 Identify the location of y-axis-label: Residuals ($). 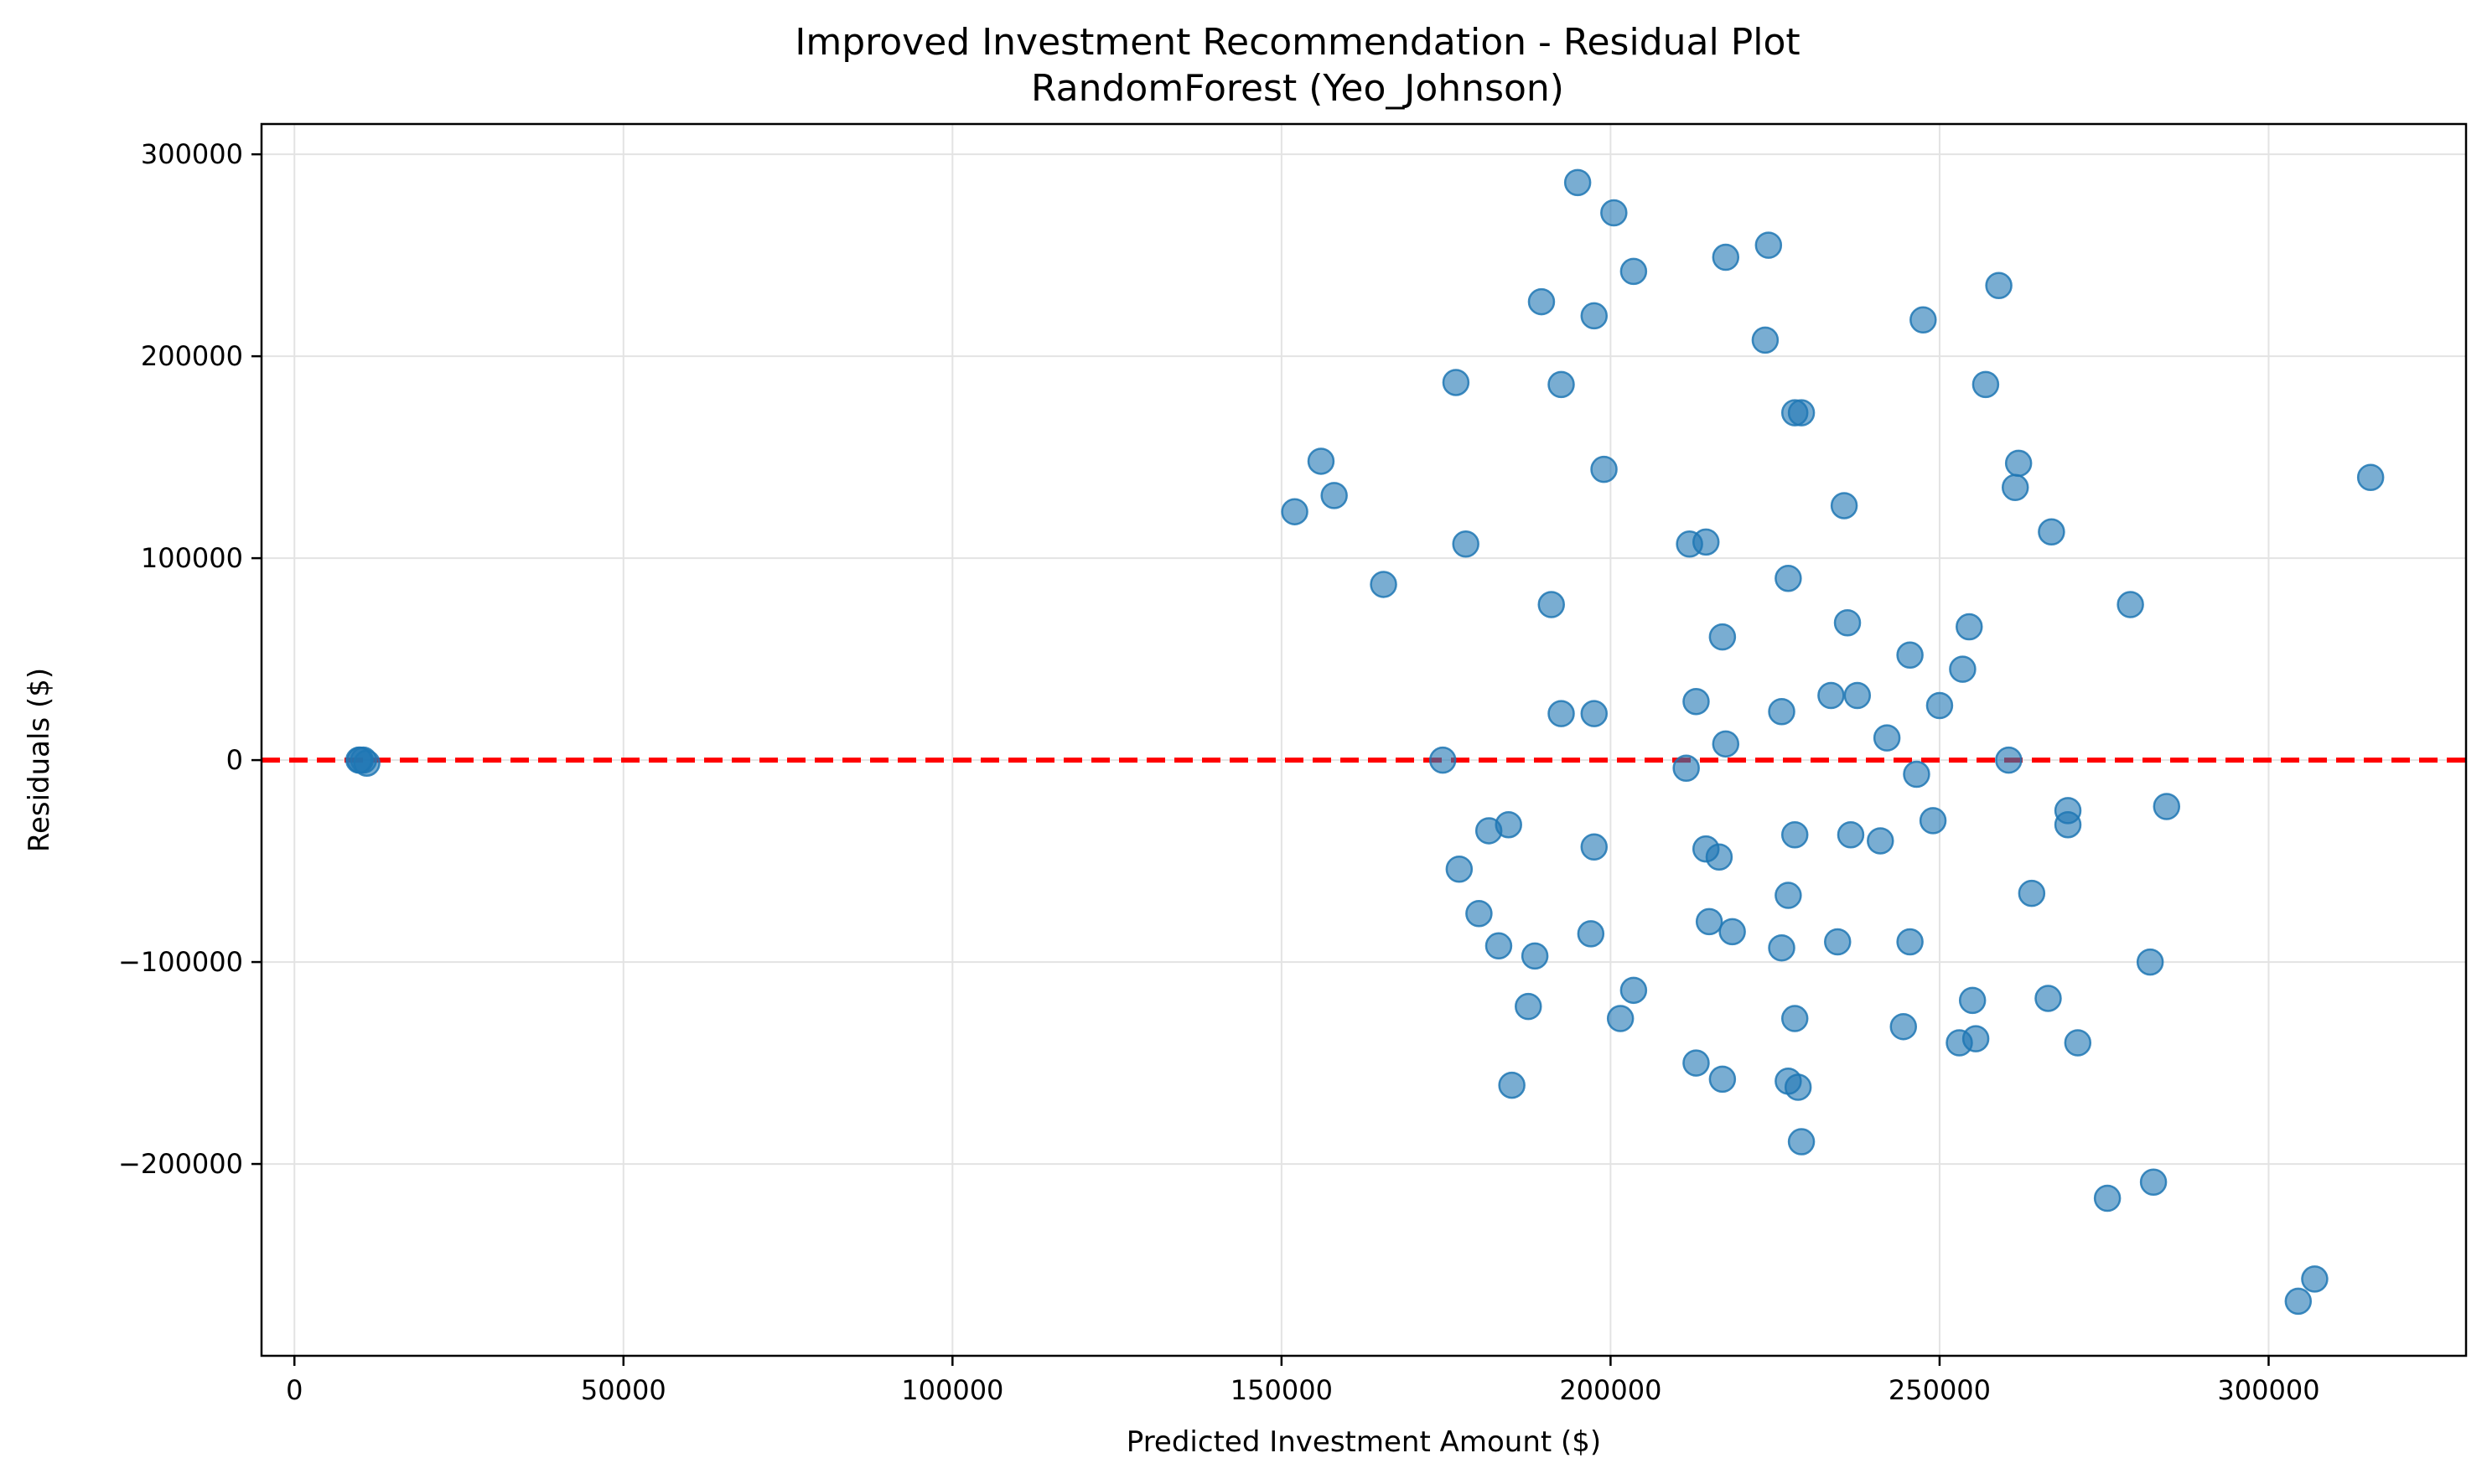
(39, 760).